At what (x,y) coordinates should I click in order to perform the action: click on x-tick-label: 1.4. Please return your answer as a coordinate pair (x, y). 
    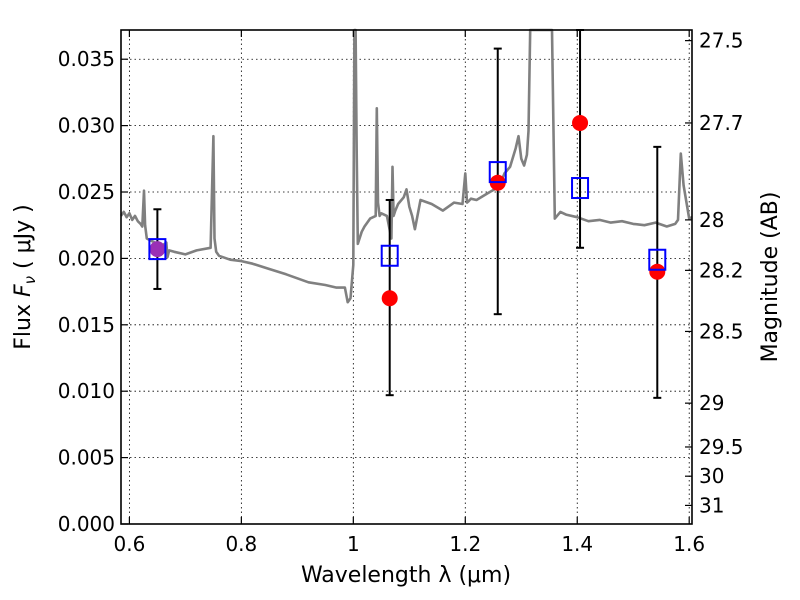
    Looking at the image, I should click on (577, 544).